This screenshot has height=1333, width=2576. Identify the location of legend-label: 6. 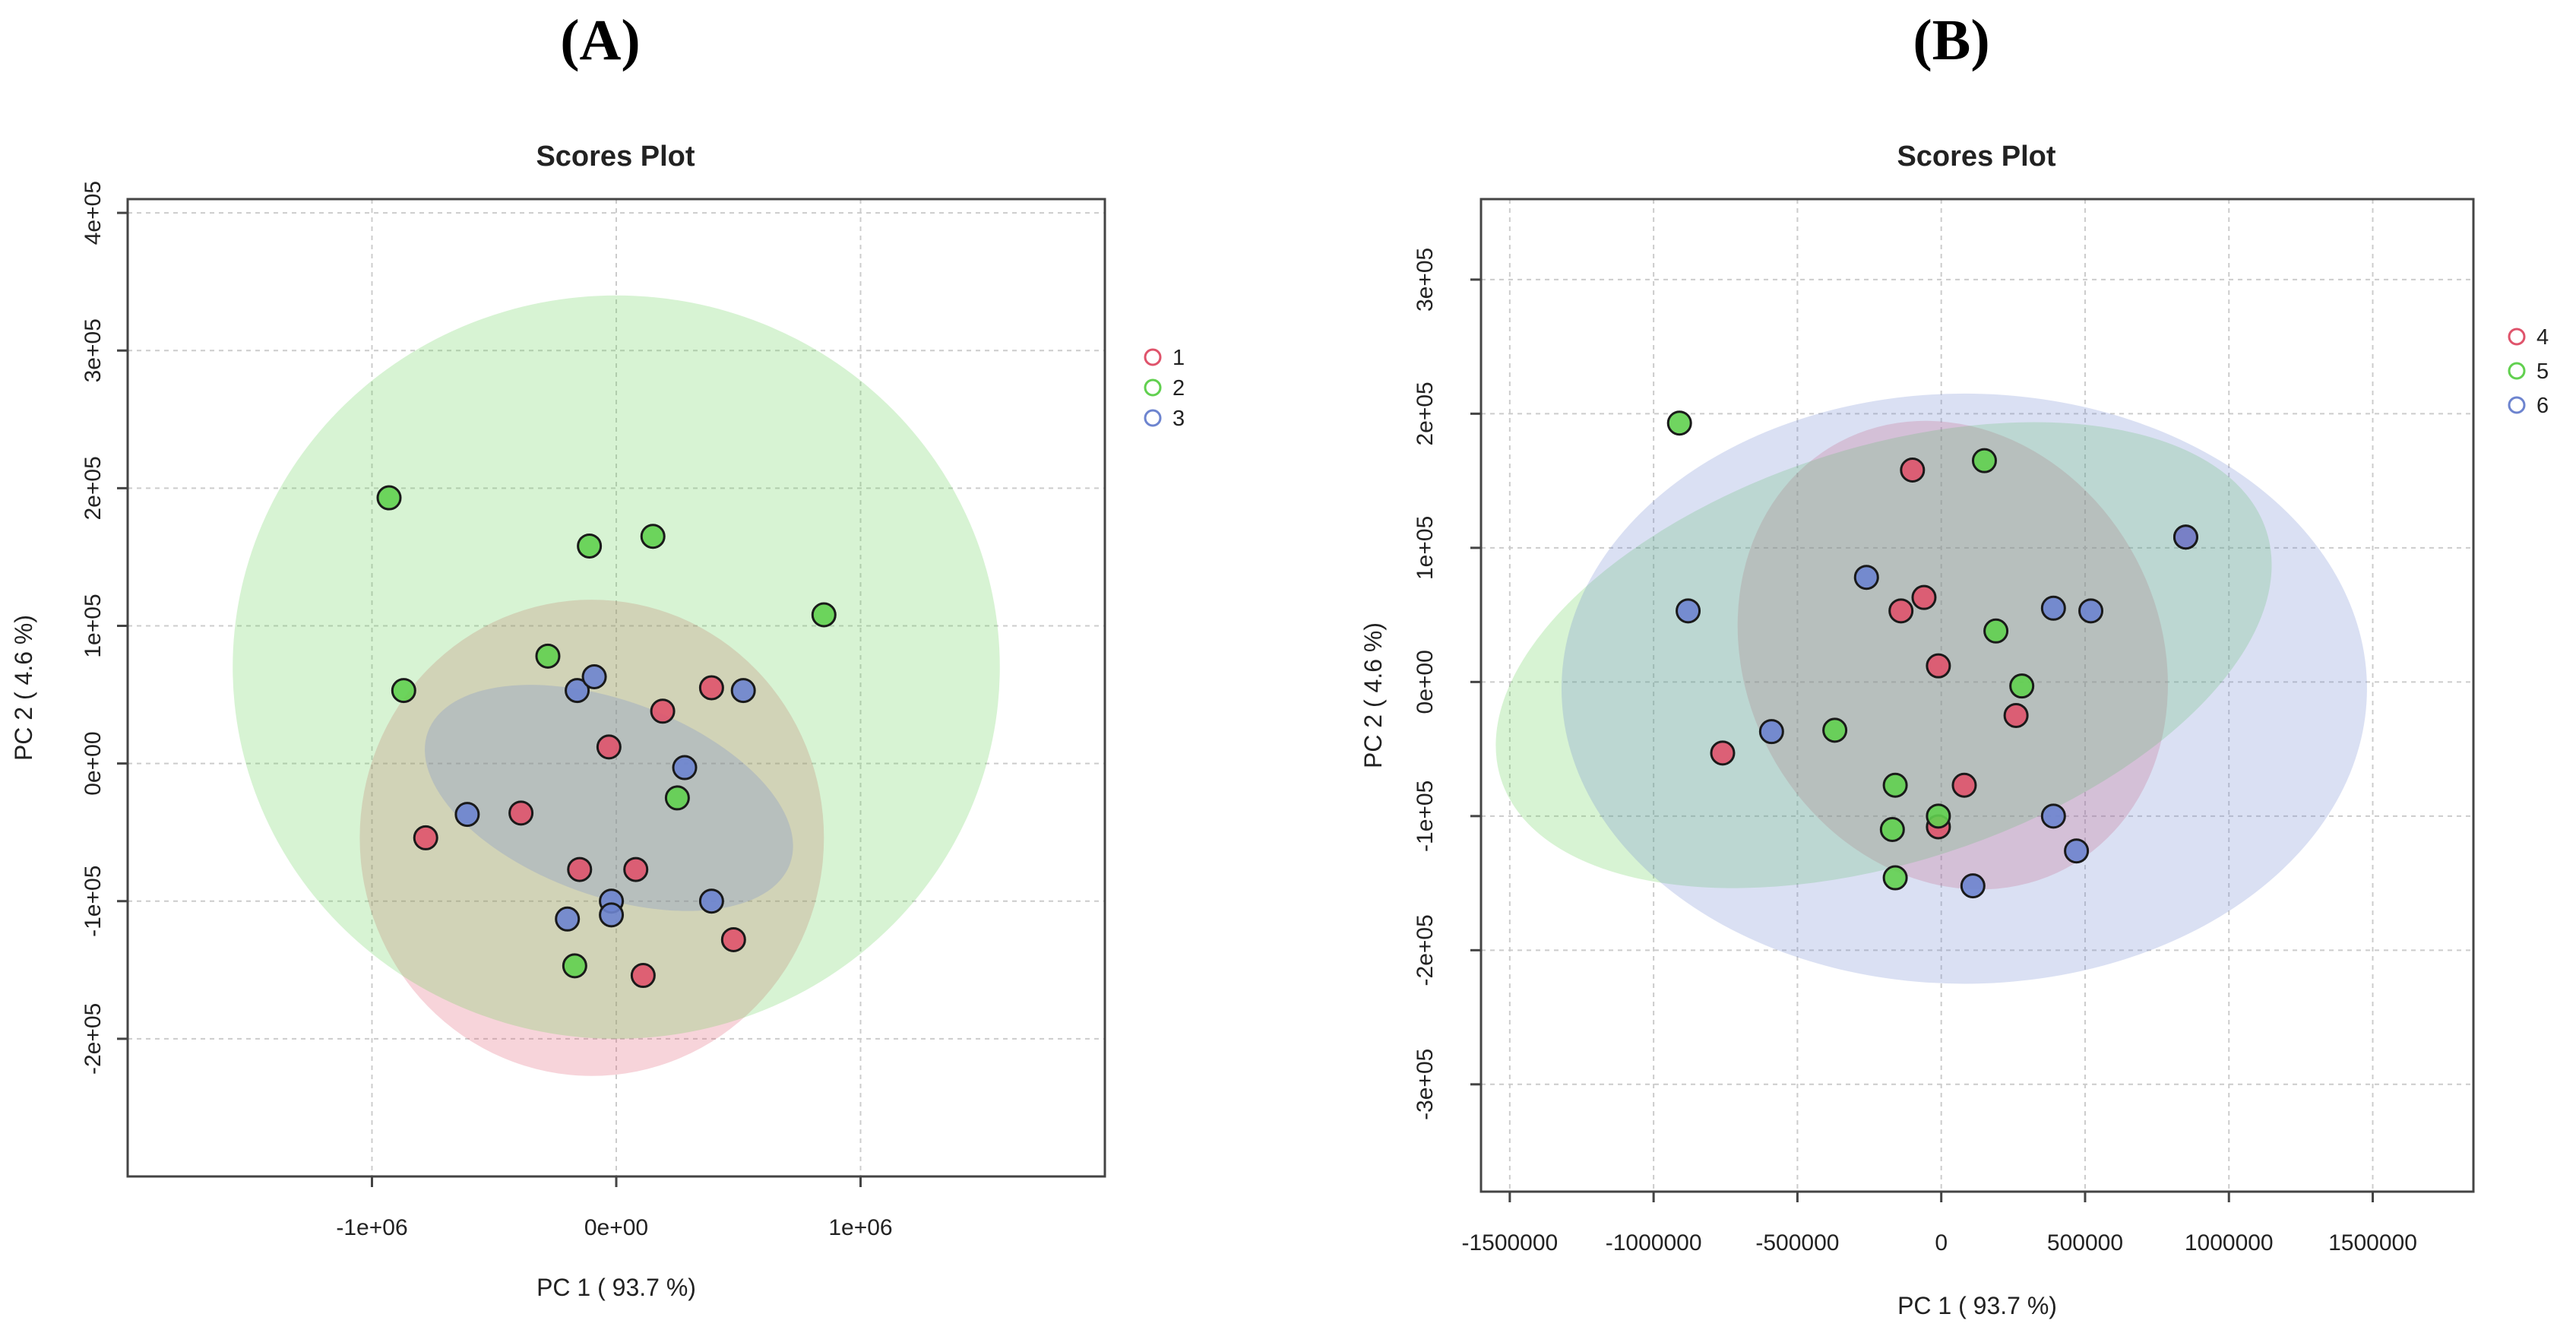
(2542, 406).